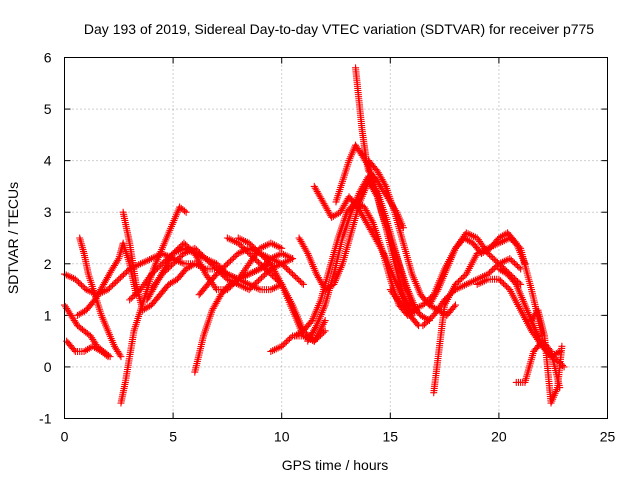  Describe the element at coordinates (499, 437) in the screenshot. I see `x-tick-label: 20` at that location.